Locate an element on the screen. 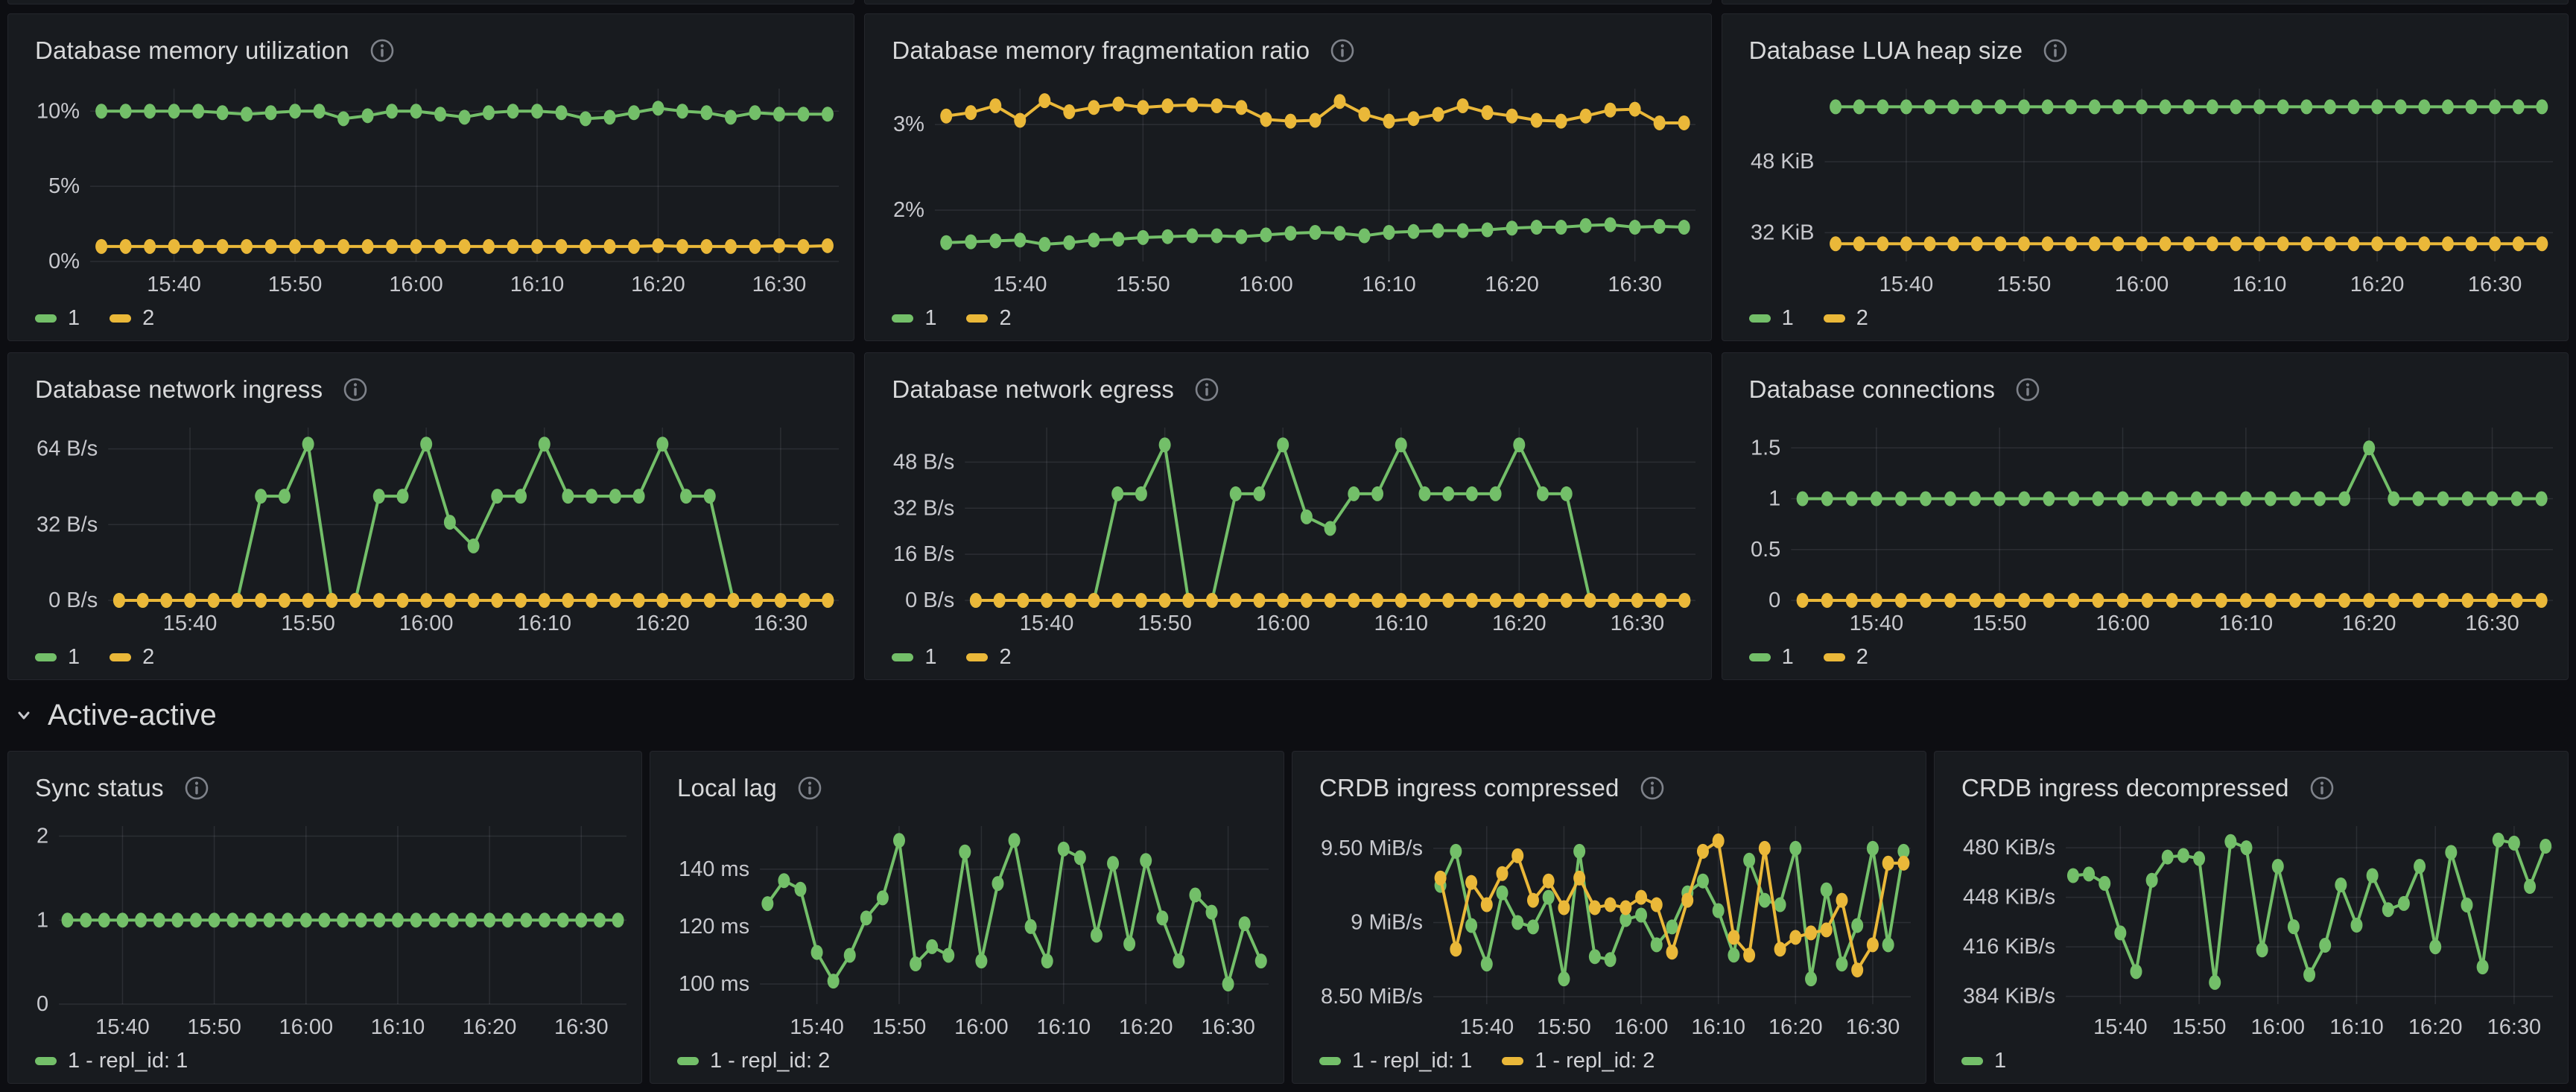  chart-database-connections: 15:40 15:50 16:00 16:10 16:20 16:30 1.5 1 0.5 0 is located at coordinates (2145, 521).